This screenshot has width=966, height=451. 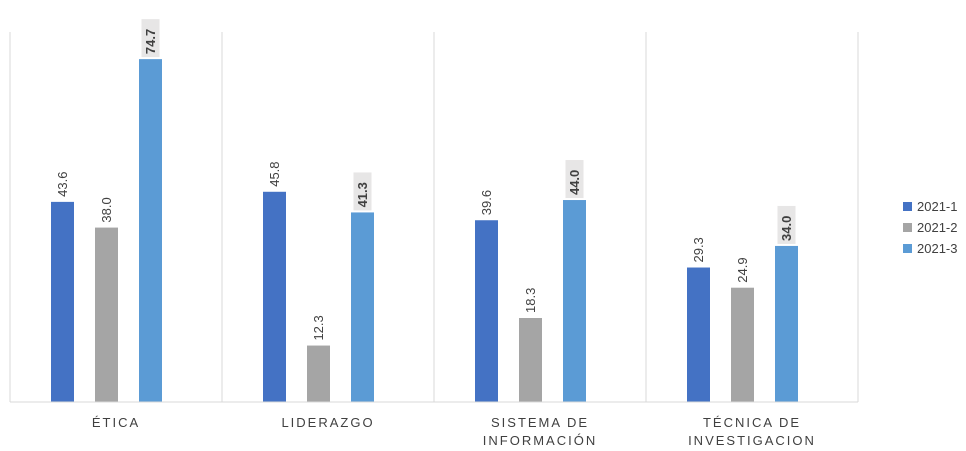 I want to click on data-label: 29.3, so click(x=698, y=249).